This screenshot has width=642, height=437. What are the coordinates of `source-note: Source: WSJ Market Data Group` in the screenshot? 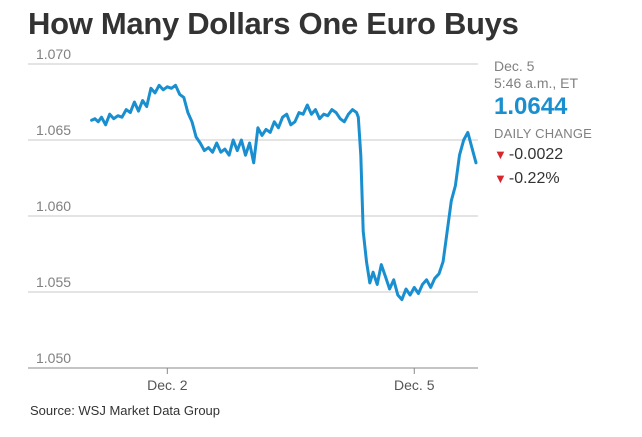 It's located at (125, 410).